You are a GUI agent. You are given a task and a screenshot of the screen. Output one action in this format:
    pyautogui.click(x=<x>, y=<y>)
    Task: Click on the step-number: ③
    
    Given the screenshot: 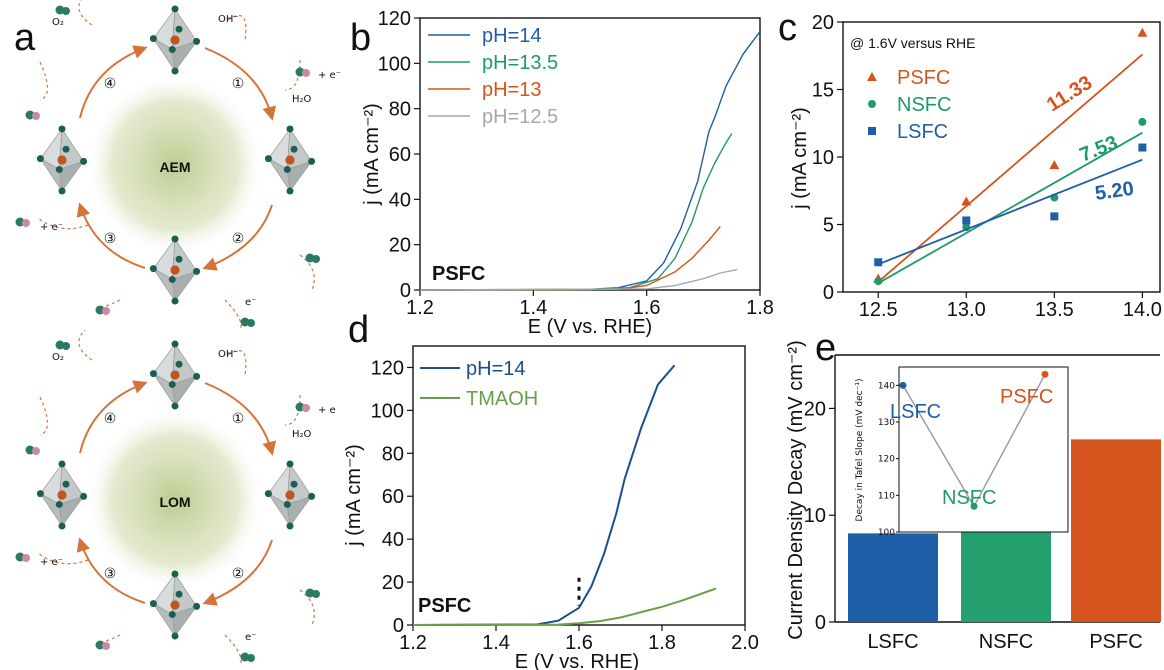 What is the action you would take?
    pyautogui.click(x=110, y=574)
    